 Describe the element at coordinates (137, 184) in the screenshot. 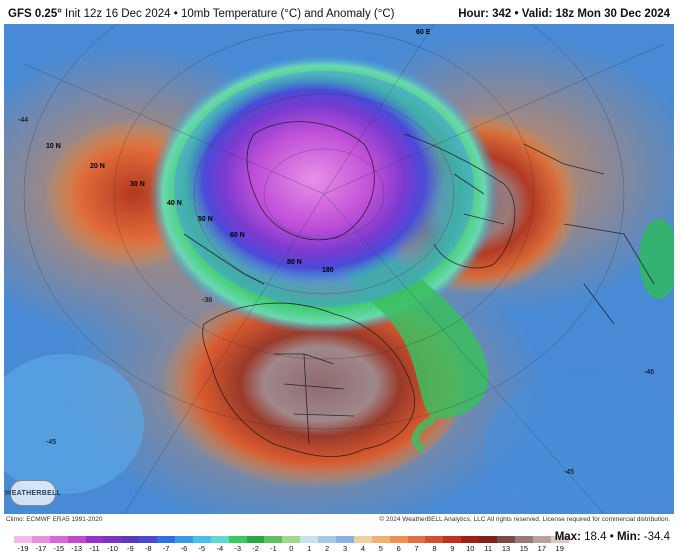

I see `lat-label-30n: 30 N` at that location.